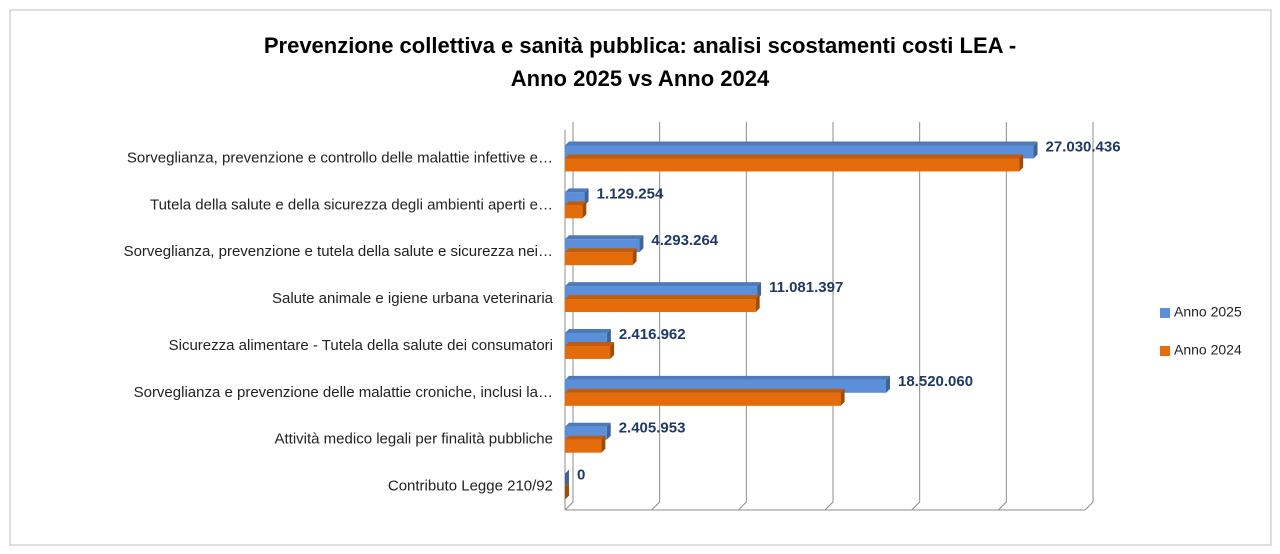  Describe the element at coordinates (630, 193) in the screenshot. I see `value-label: 1.129.254` at that location.